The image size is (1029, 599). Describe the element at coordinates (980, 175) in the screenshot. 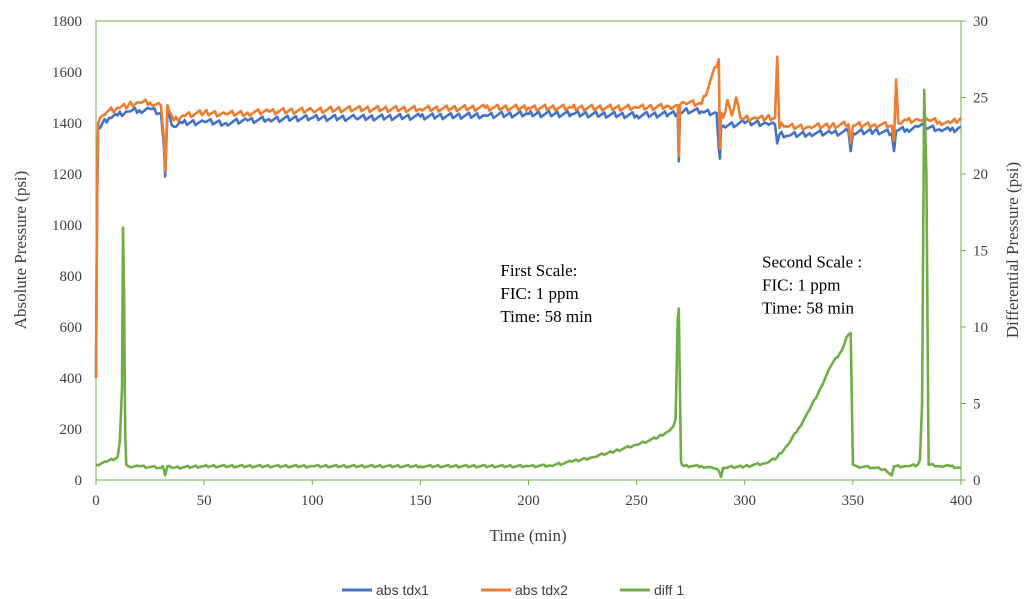

I see `y2-tick-label: 20` at that location.